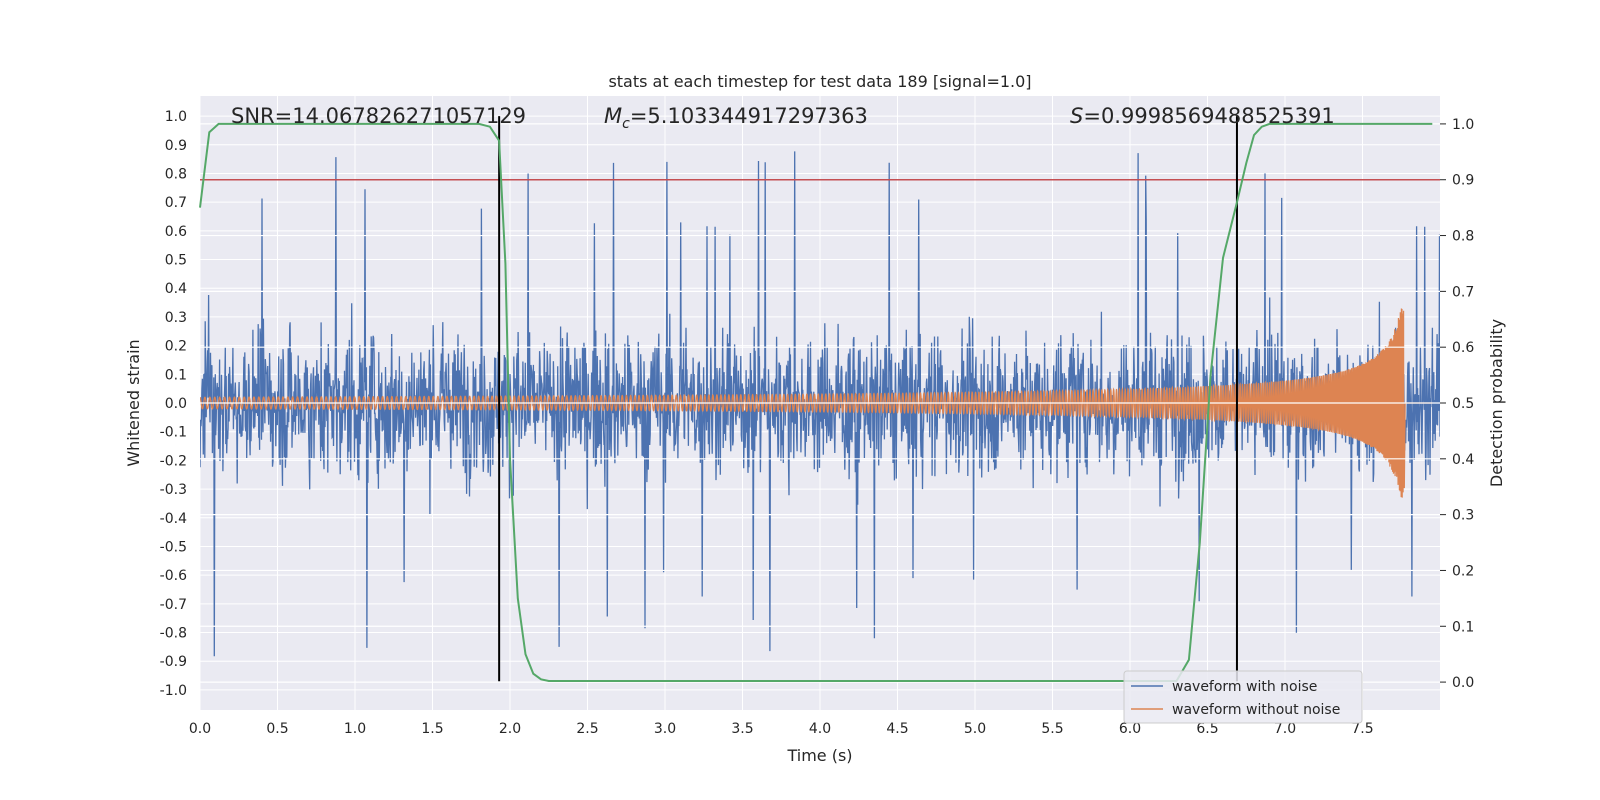  Describe the element at coordinates (1256, 710) in the screenshot. I see `legend-label-clean: waveform without noise` at that location.